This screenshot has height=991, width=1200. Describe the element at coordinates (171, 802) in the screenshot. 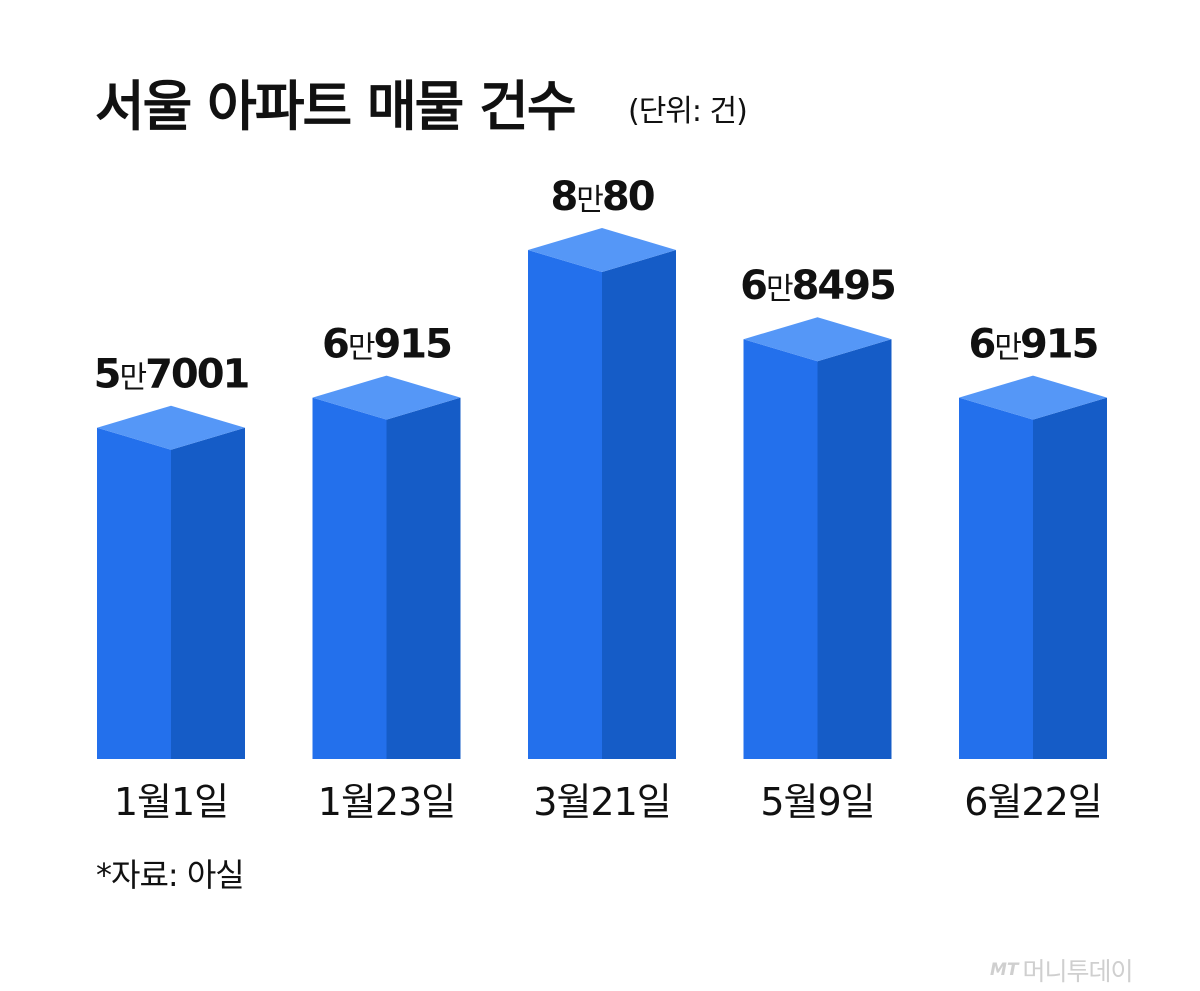

I see `category-label: 1월1일` at that location.